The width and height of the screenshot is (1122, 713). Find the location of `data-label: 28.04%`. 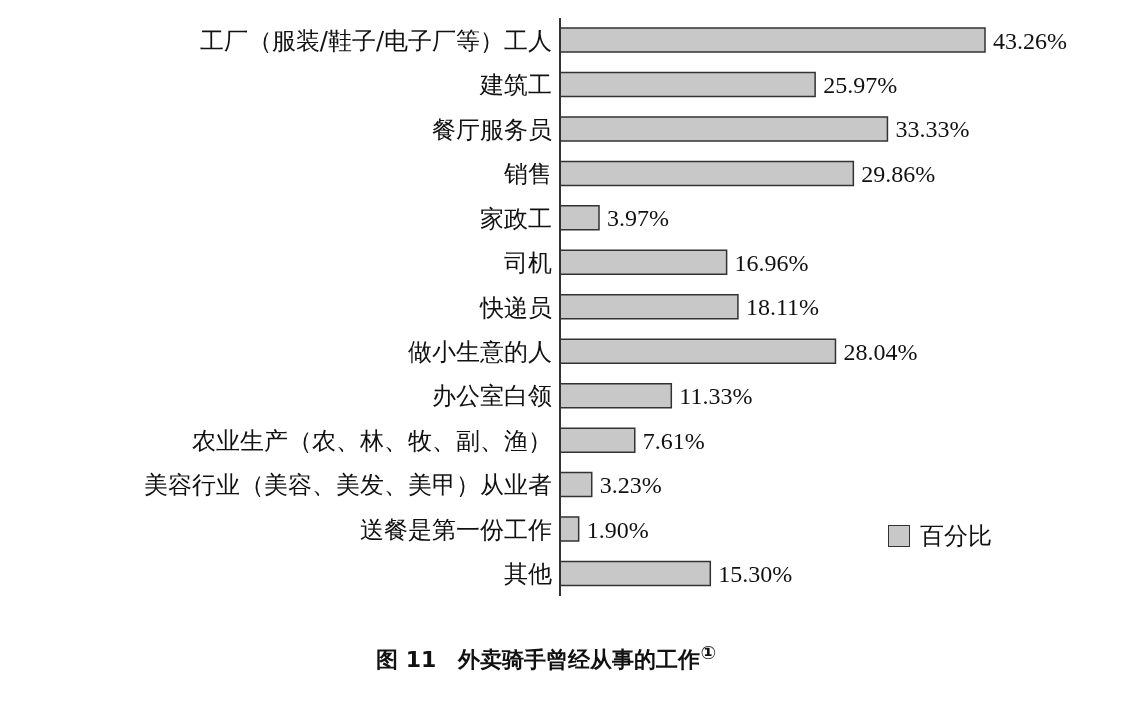

data-label: 28.04% is located at coordinates (880, 351).